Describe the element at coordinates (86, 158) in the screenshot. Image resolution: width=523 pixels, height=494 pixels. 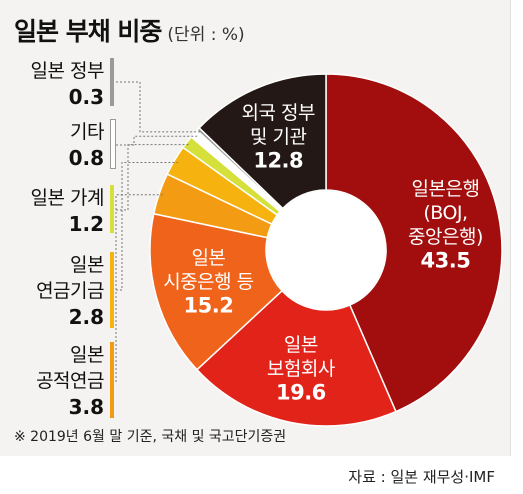
I see `legend-value-other: 0.8` at that location.